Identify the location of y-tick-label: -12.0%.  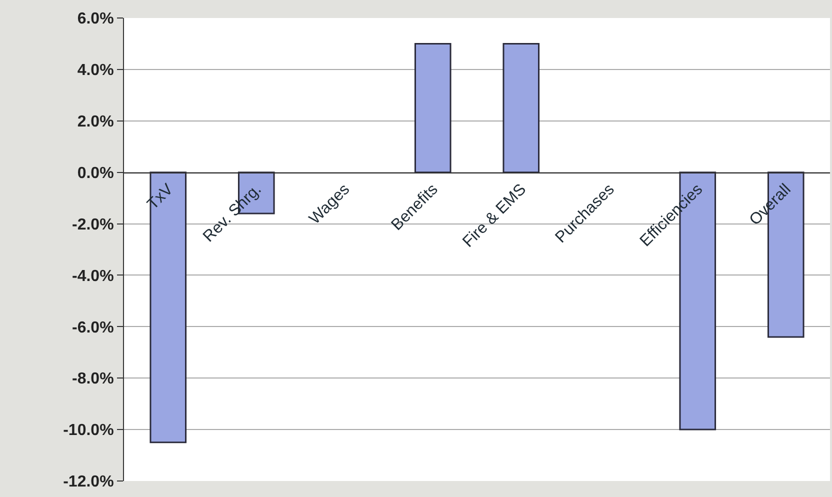
(88, 482).